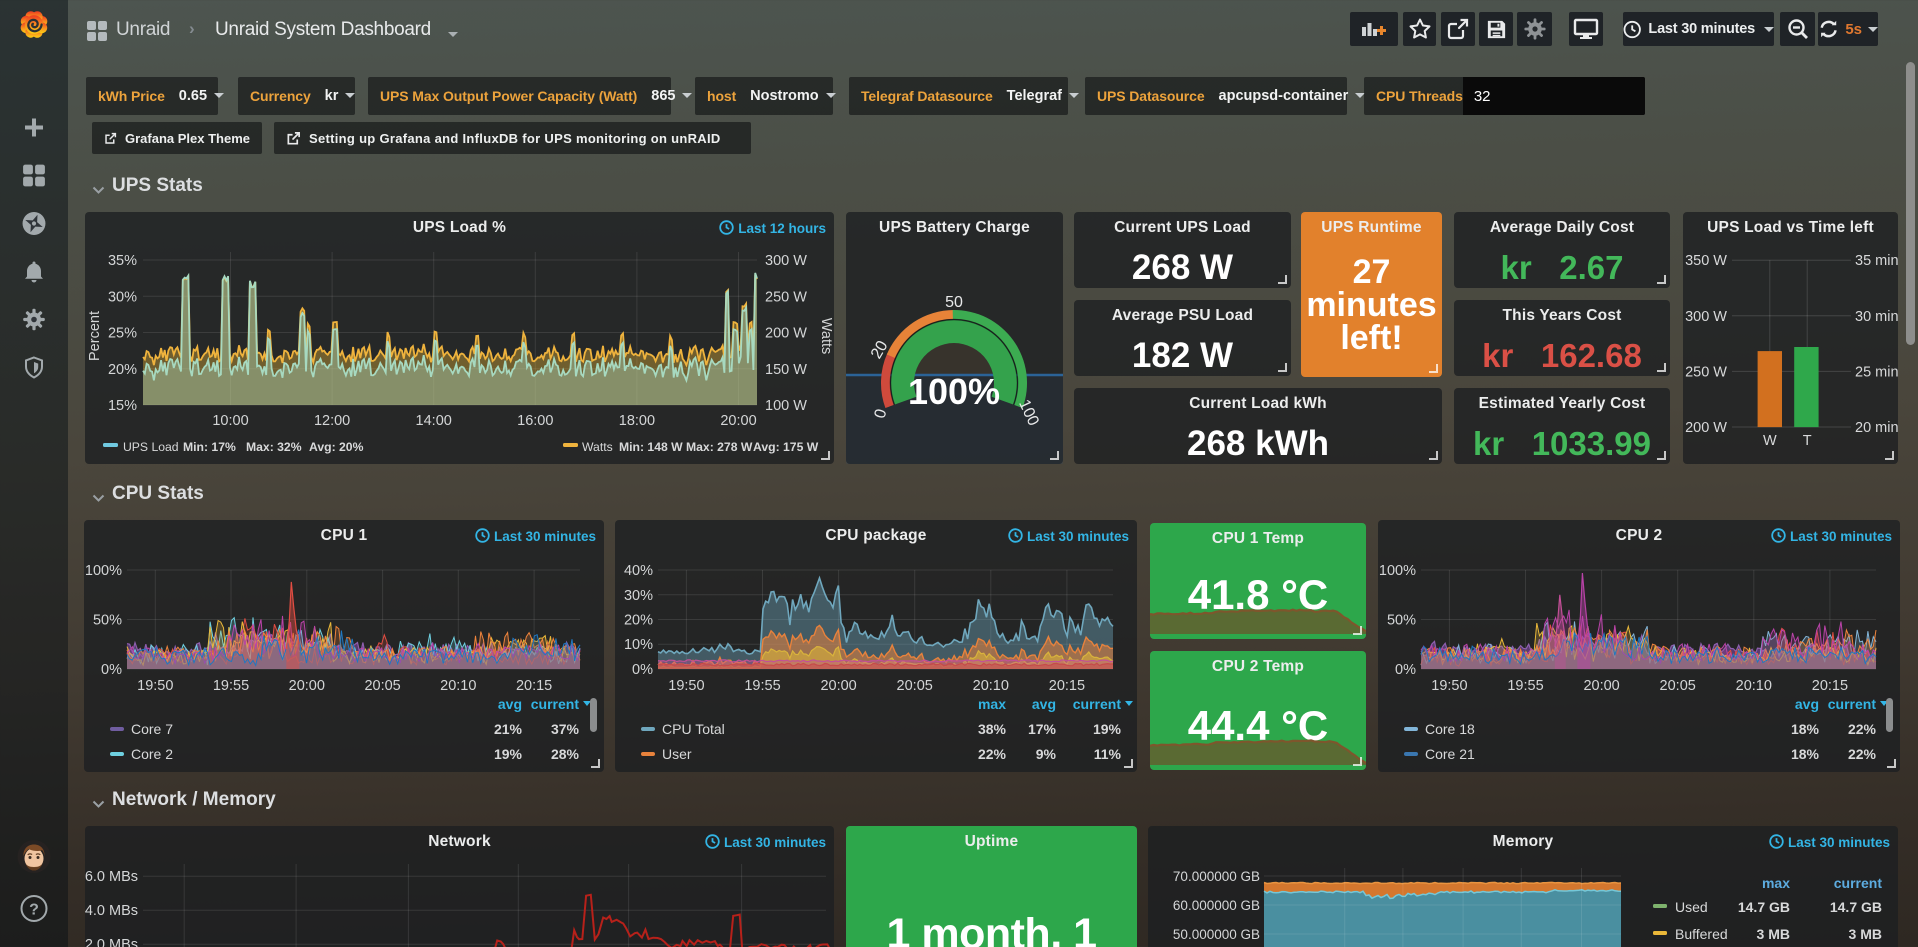  What do you see at coordinates (786, 447) in the screenshot?
I see `svg-text: Avg: 175 W` at bounding box center [786, 447].